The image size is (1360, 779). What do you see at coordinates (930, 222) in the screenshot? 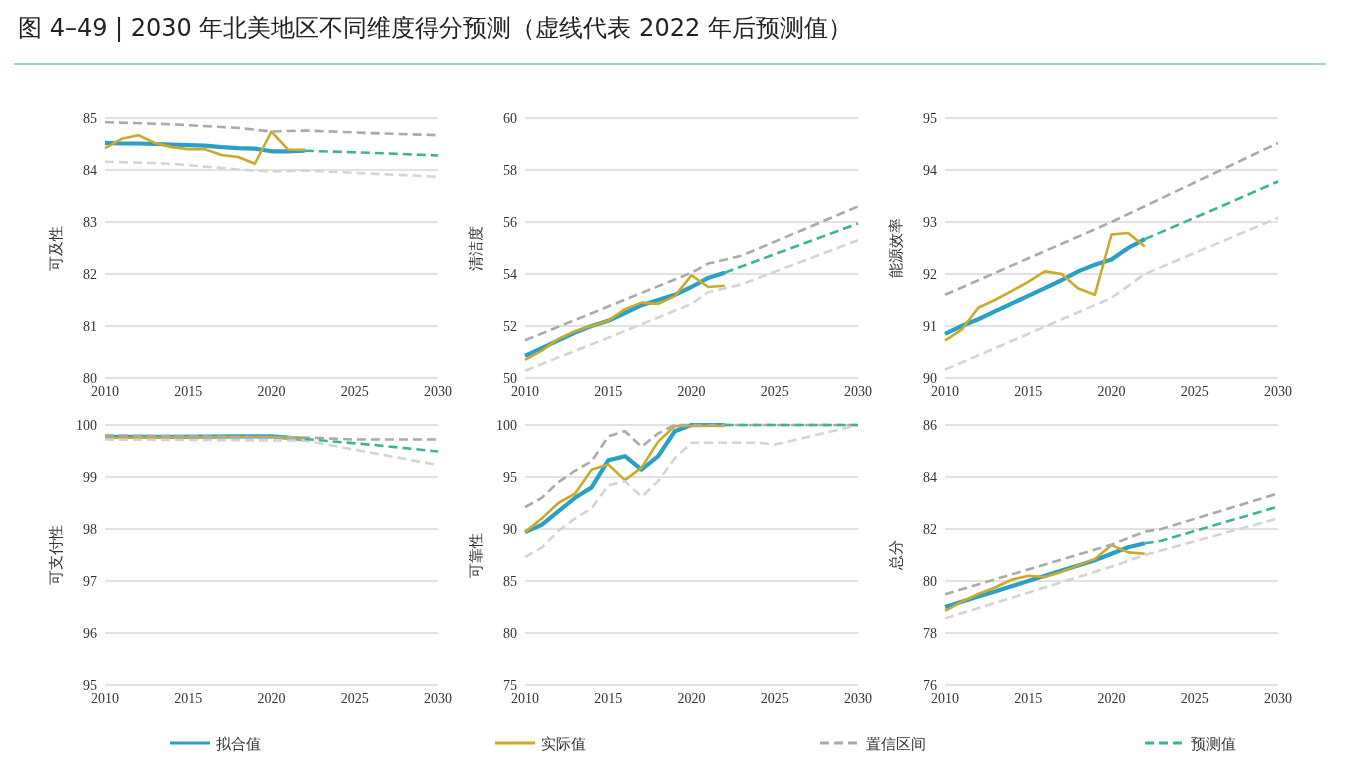
I see `y-tick-label: 93` at bounding box center [930, 222].